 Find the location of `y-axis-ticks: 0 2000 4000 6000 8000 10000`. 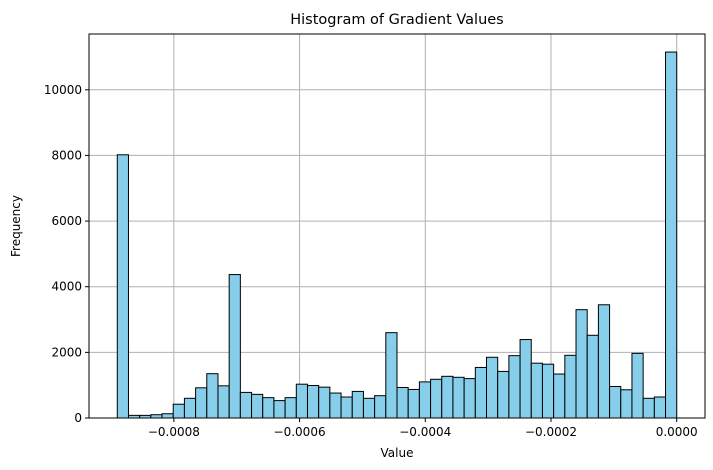

y-axis-ticks: 0 2000 4000 6000 8000 10000 is located at coordinates (66, 254).